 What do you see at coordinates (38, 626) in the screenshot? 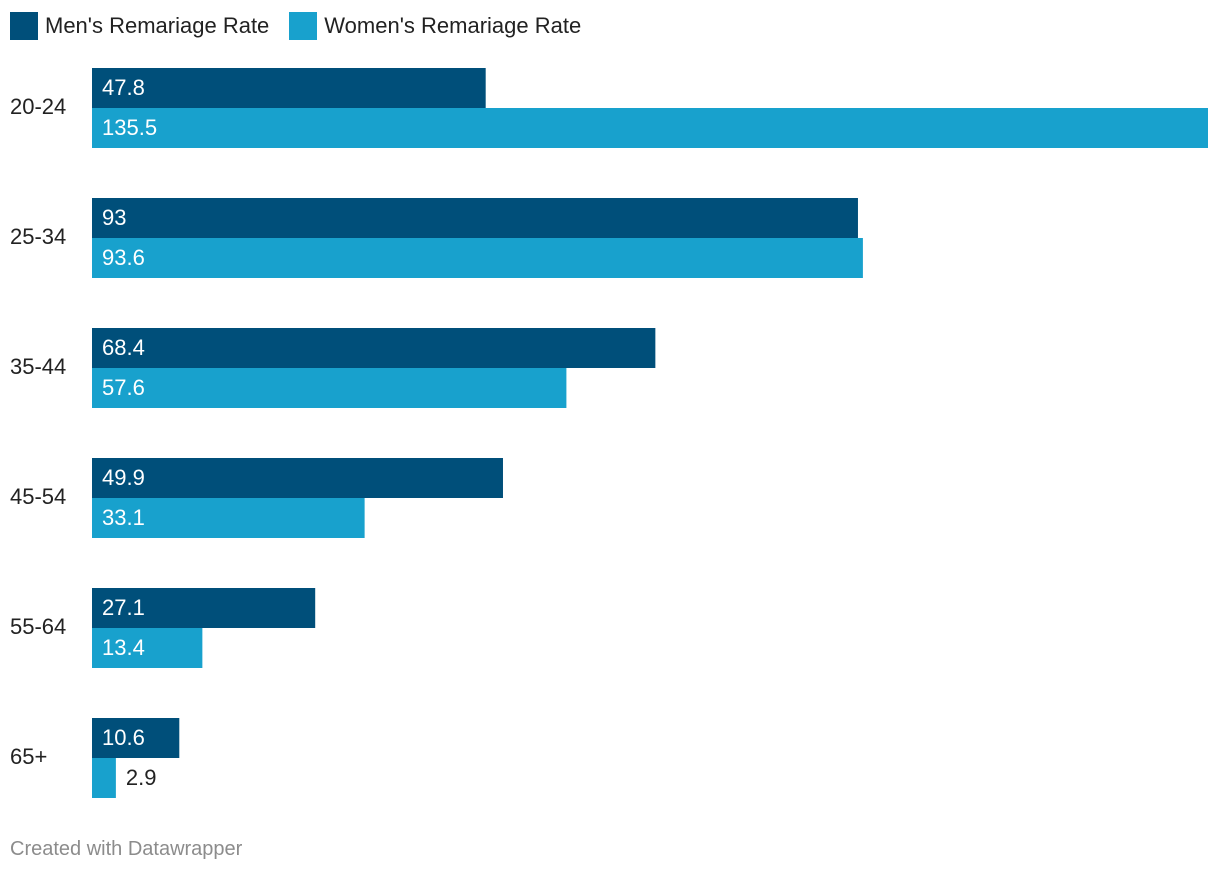
I see `category-label-55-64: 55-64` at bounding box center [38, 626].